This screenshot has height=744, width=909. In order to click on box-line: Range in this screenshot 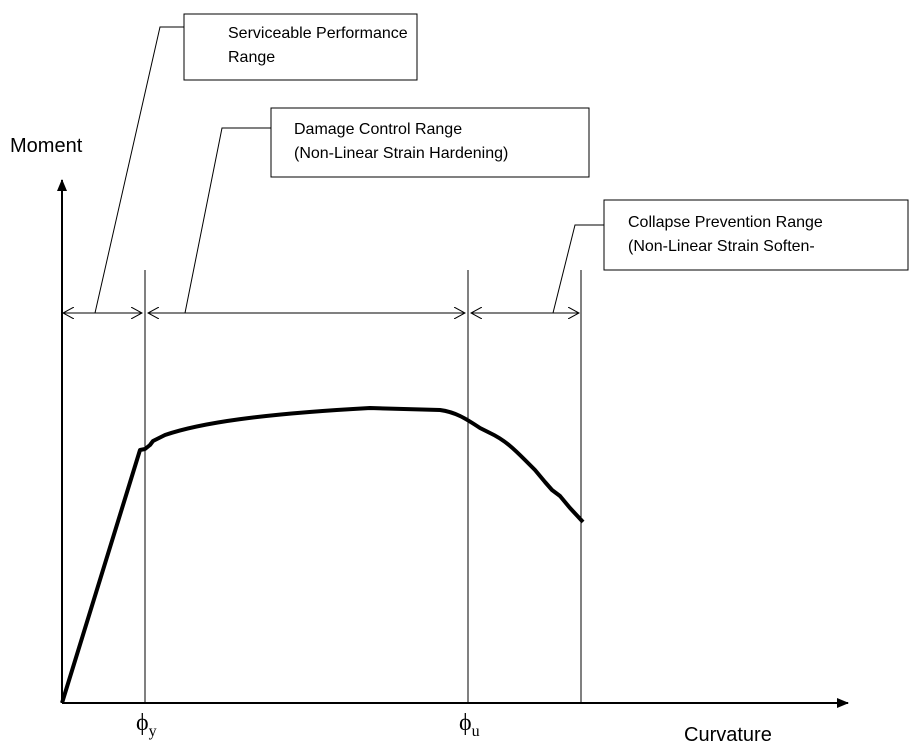, I will do `click(251, 57)`.